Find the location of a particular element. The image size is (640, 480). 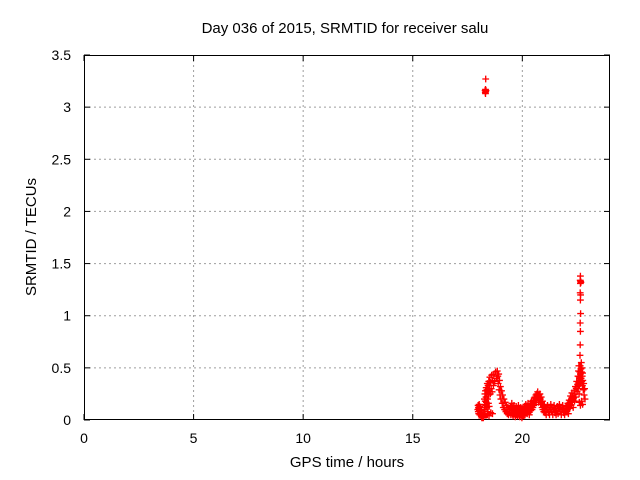

x-tick-label: 5 is located at coordinates (194, 438).